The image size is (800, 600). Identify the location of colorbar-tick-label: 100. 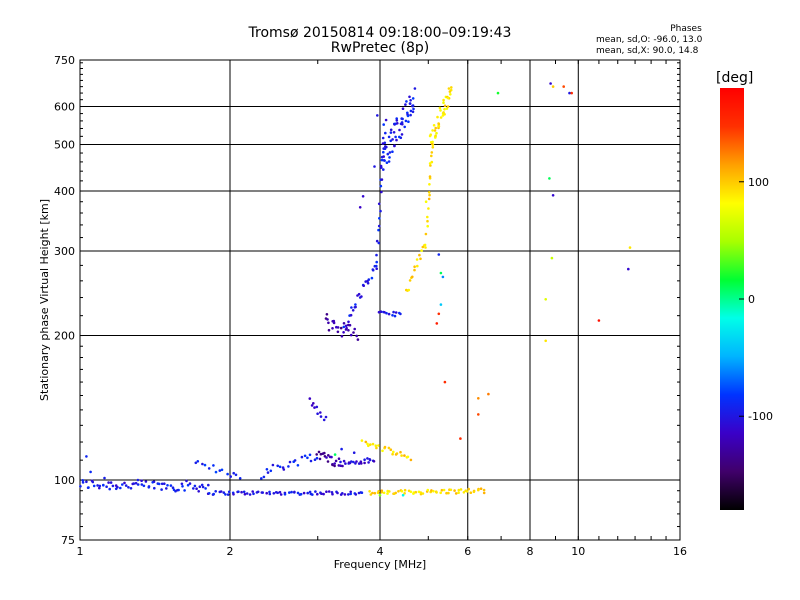
(758, 182).